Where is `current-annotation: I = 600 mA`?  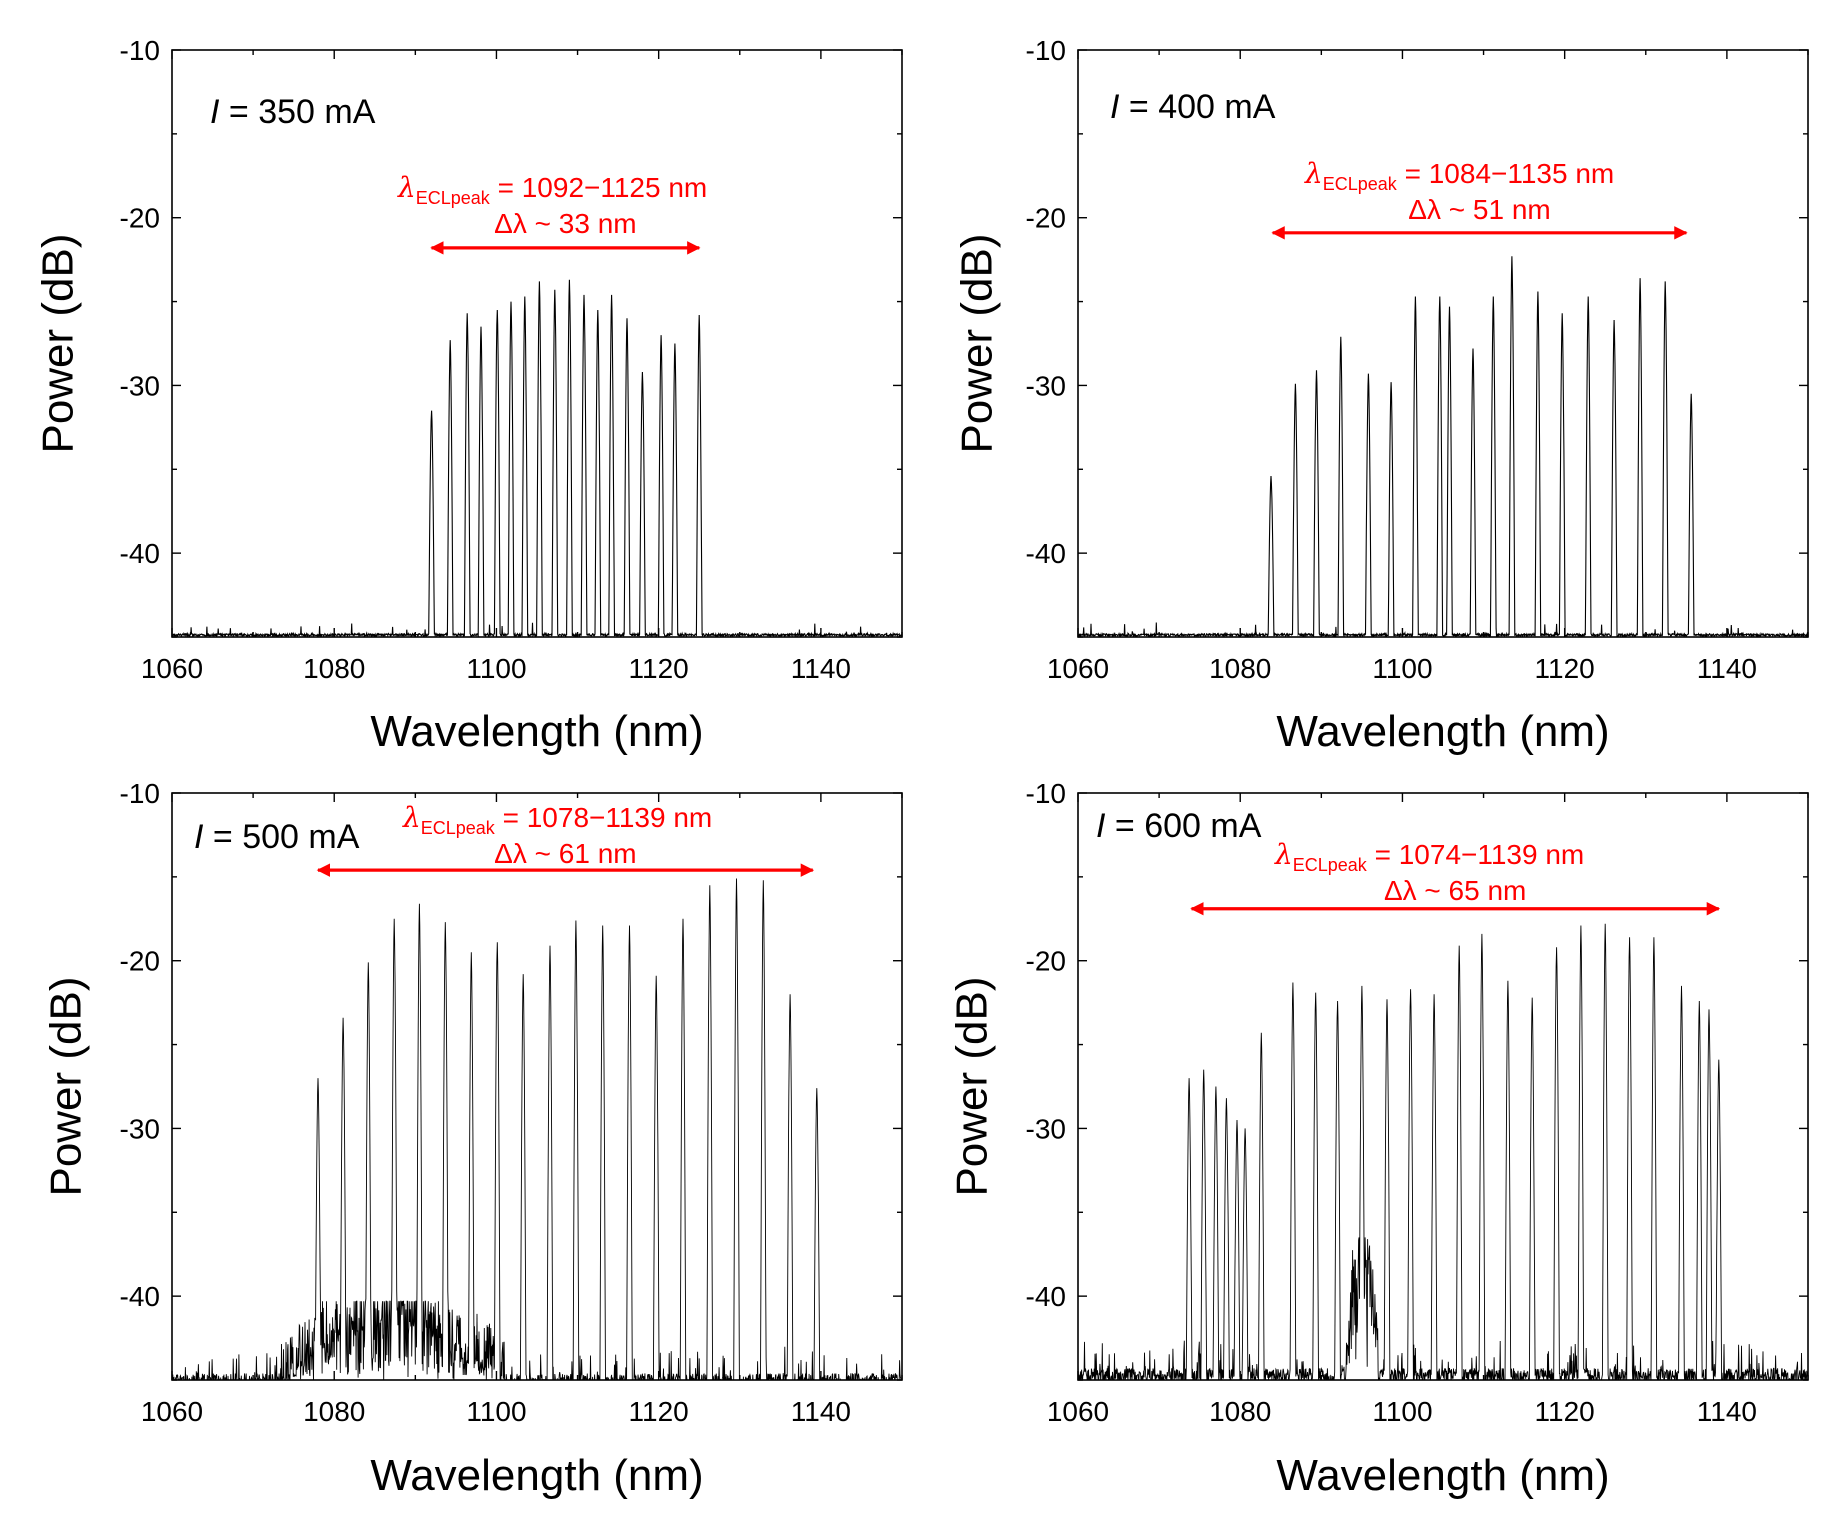
current-annotation: I = 600 mA is located at coordinates (1179, 826).